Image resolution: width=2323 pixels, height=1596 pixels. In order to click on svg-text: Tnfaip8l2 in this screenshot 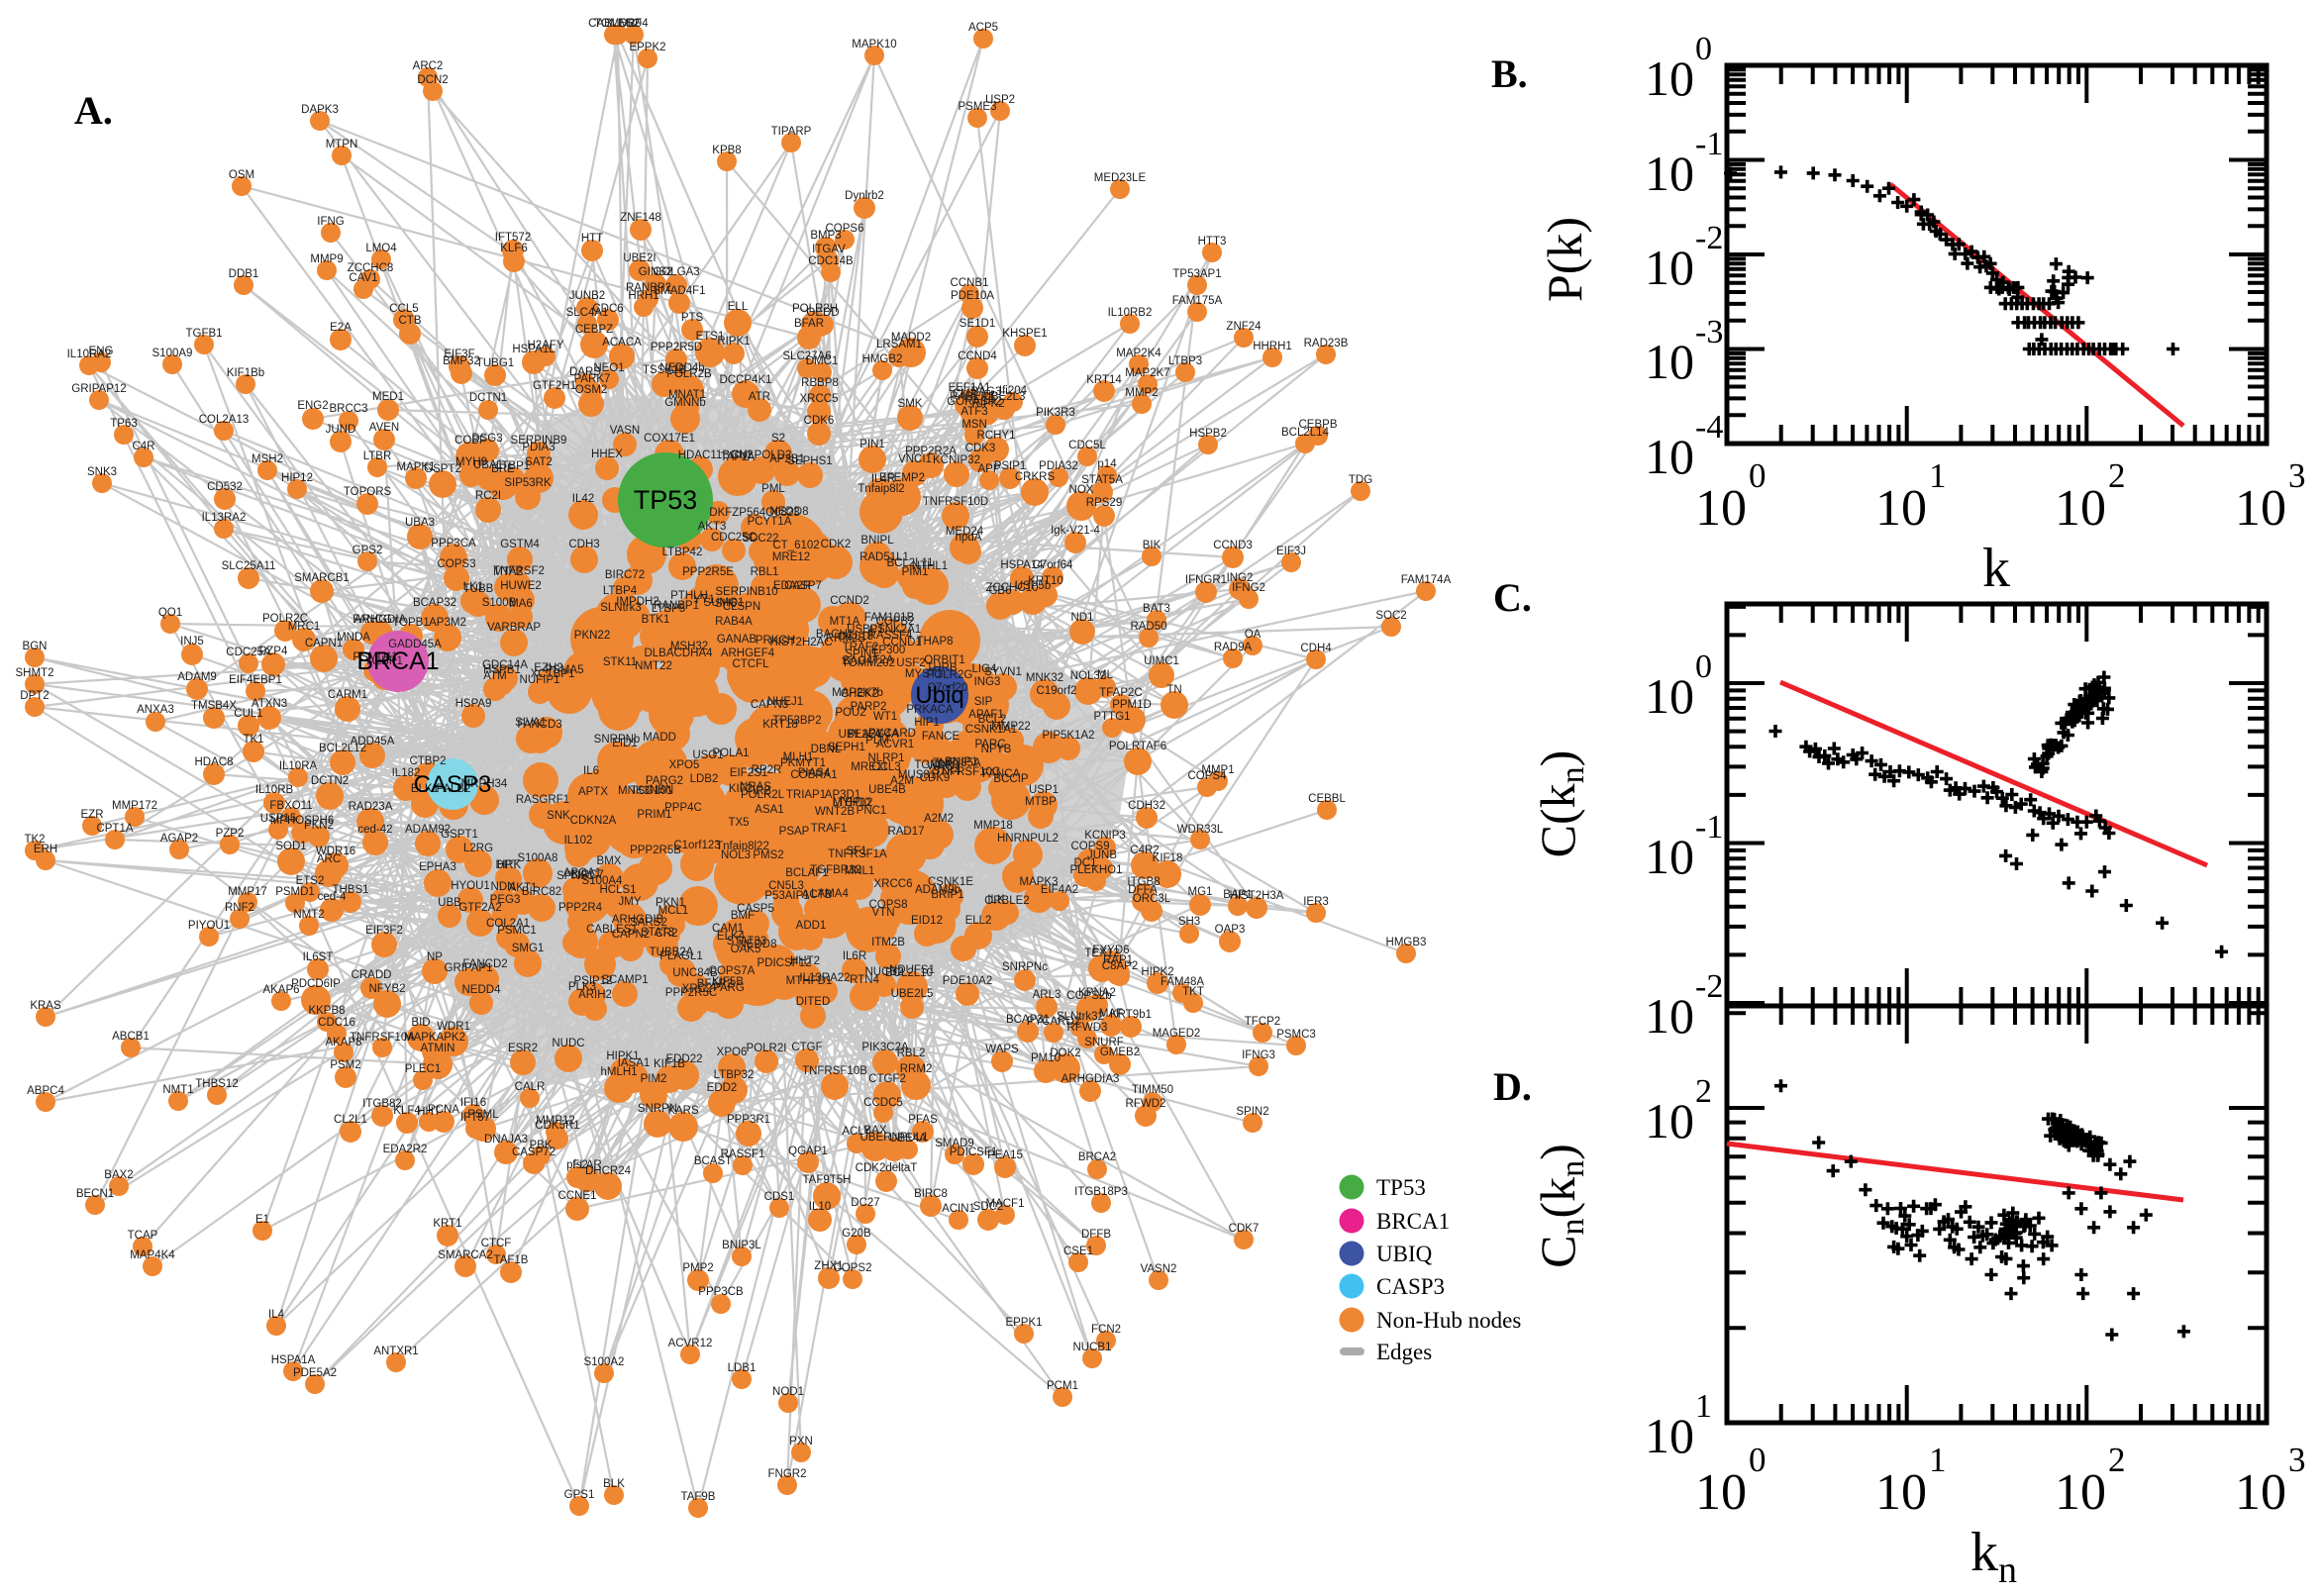, I will do `click(881, 489)`.